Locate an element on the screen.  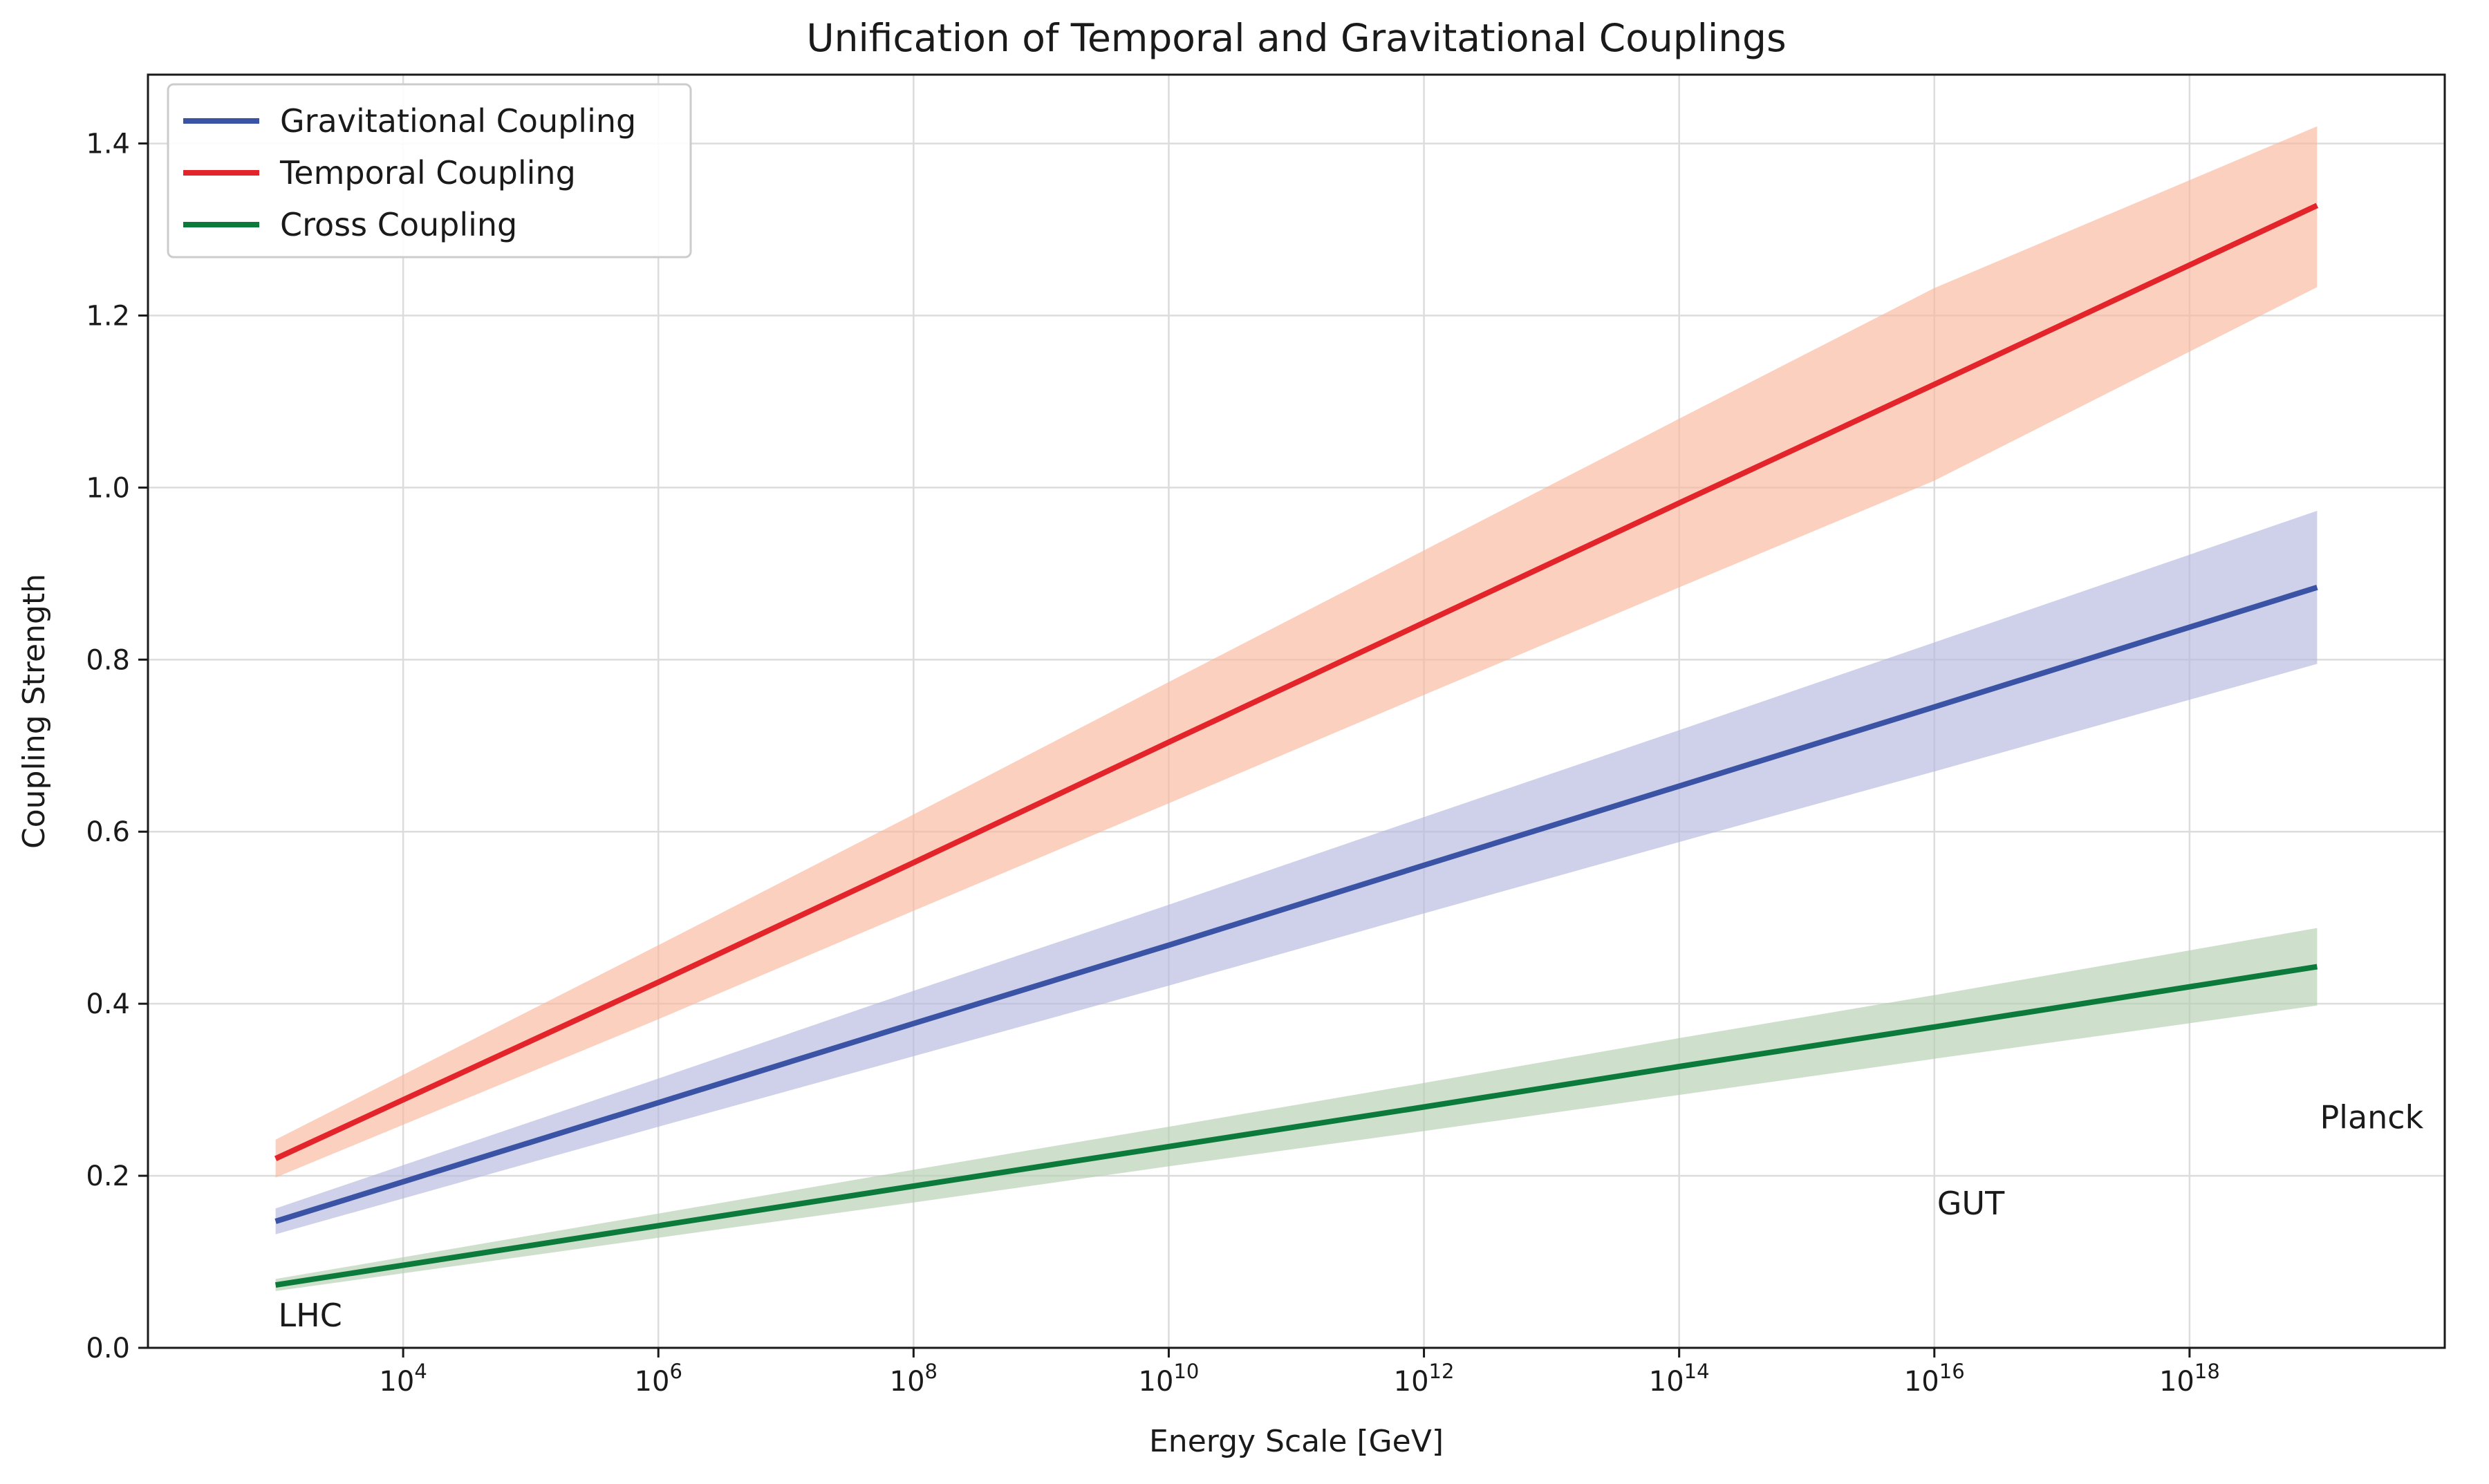
y-tick-label: 1.0 is located at coordinates (108, 488).